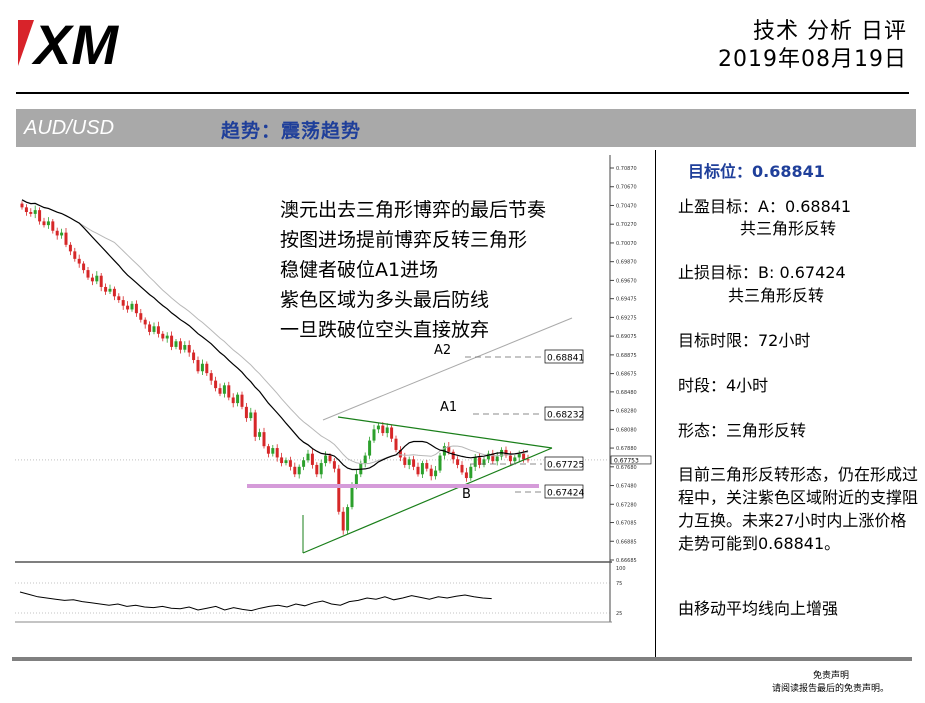 The image size is (925, 703). I want to click on time-limit: 目标时限：72小时, so click(744, 340).